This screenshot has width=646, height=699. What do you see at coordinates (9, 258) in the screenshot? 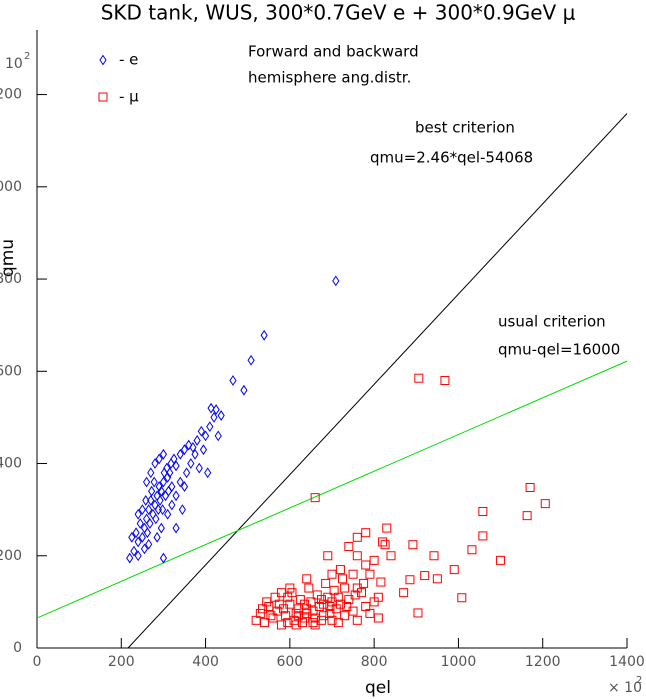
I see `y-axis-label: qmu` at bounding box center [9, 258].